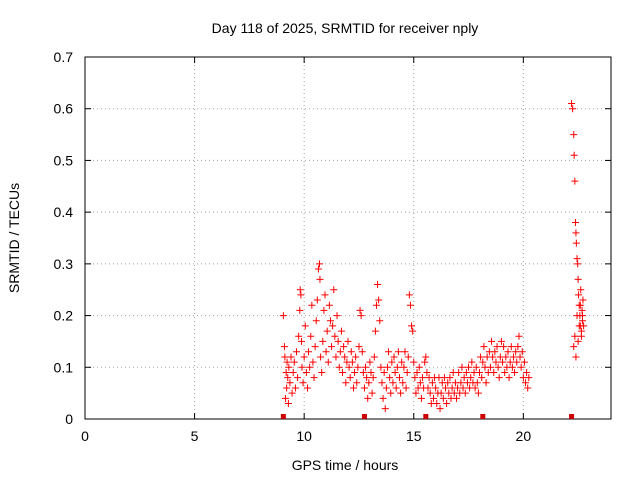 The height and width of the screenshot is (480, 640). Describe the element at coordinates (64, 212) in the screenshot. I see `y-tick-label: 0.4` at that location.